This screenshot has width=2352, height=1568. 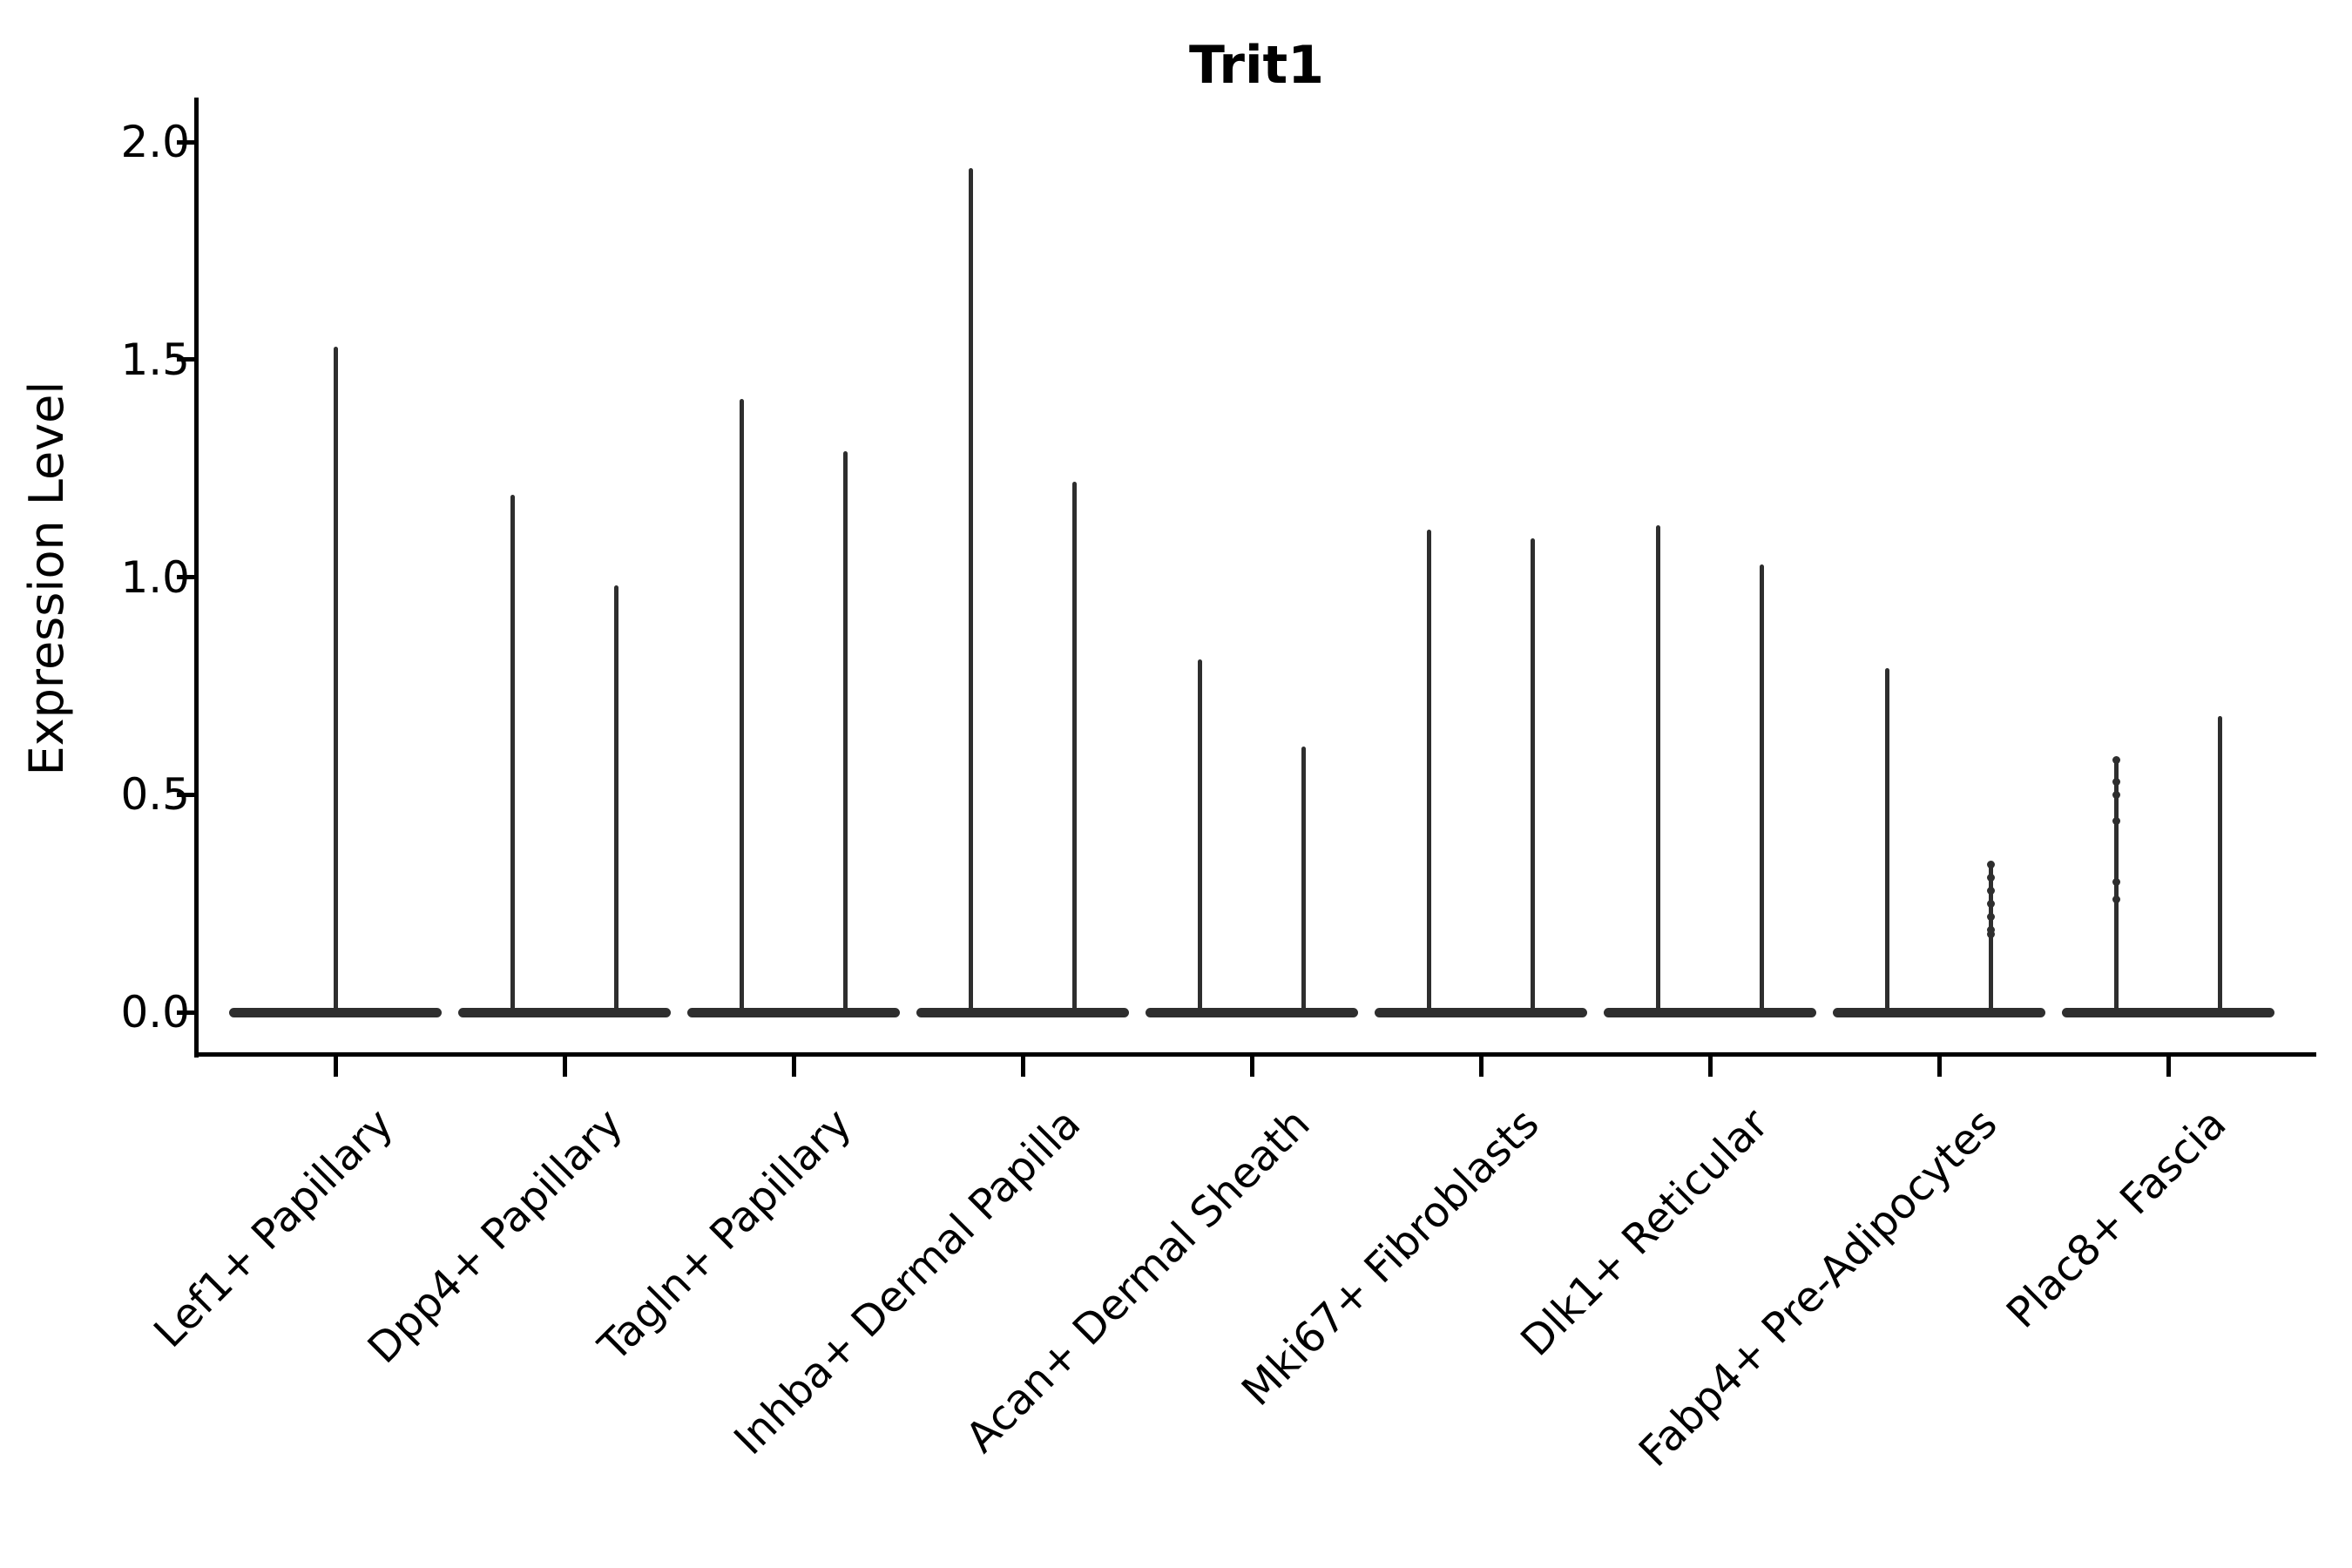 What do you see at coordinates (1255, 1054) in the screenshot?
I see `x-axis-spine` at bounding box center [1255, 1054].